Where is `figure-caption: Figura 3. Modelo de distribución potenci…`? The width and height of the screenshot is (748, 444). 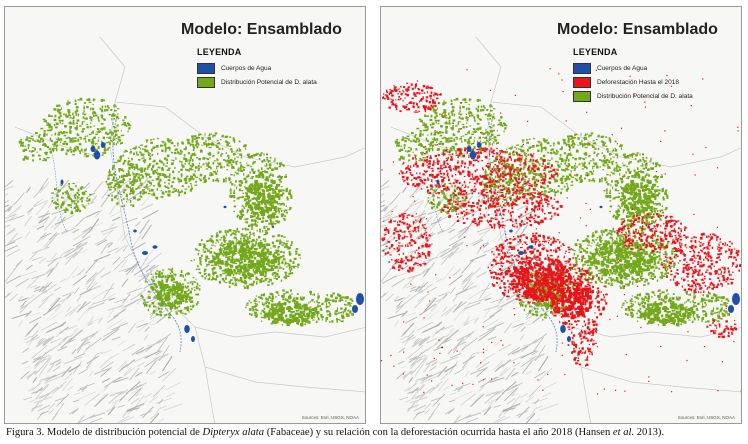
figure-caption: Figura 3. Modelo de distribución potenci… is located at coordinates (376, 432).